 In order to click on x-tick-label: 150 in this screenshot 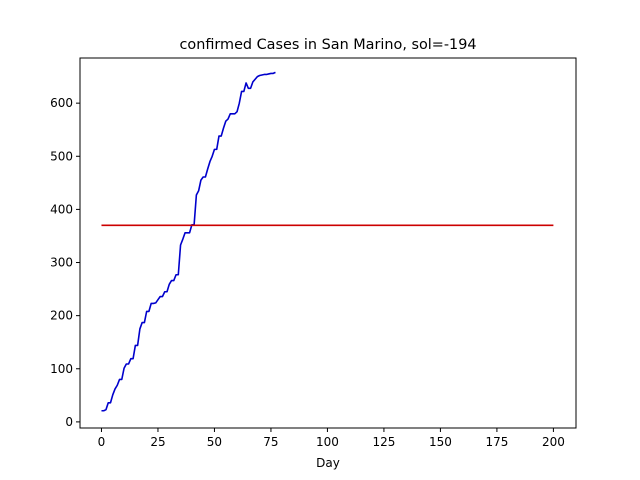, I will do `click(440, 442)`.